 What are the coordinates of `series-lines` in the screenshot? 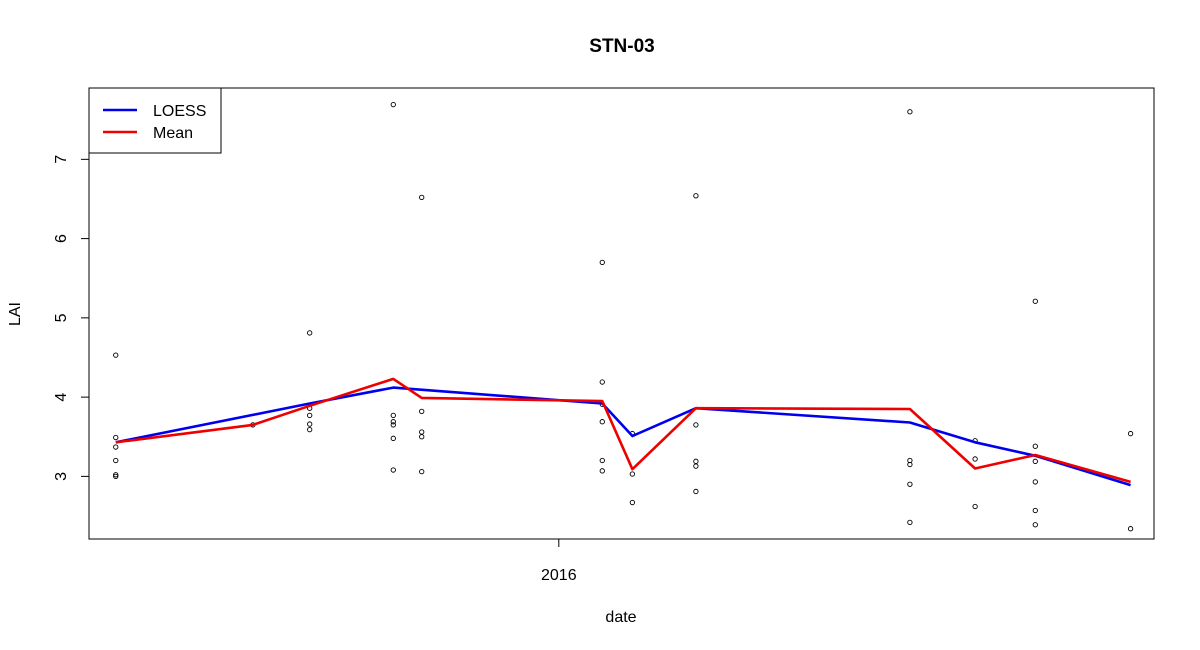 It's located at (623, 432).